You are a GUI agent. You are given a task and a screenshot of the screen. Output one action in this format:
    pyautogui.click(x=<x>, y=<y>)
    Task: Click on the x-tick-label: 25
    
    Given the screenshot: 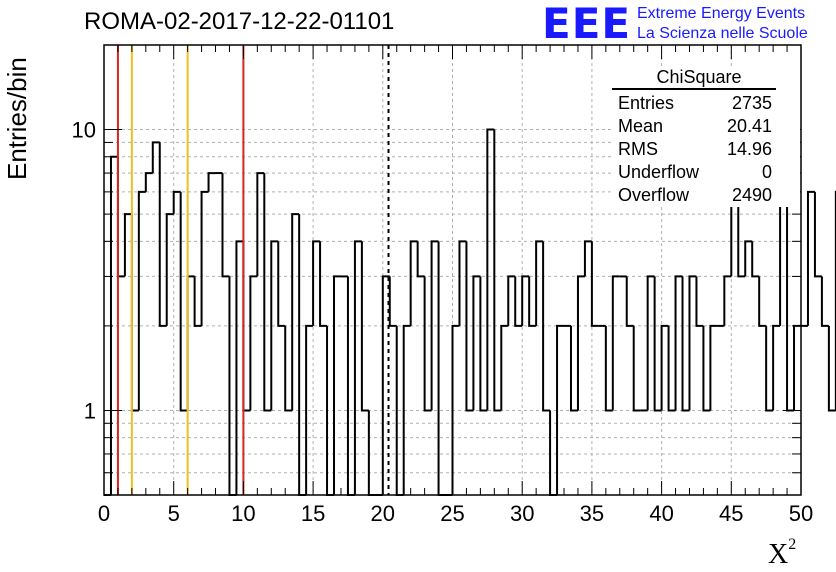 What is the action you would take?
    pyautogui.click(x=452, y=513)
    